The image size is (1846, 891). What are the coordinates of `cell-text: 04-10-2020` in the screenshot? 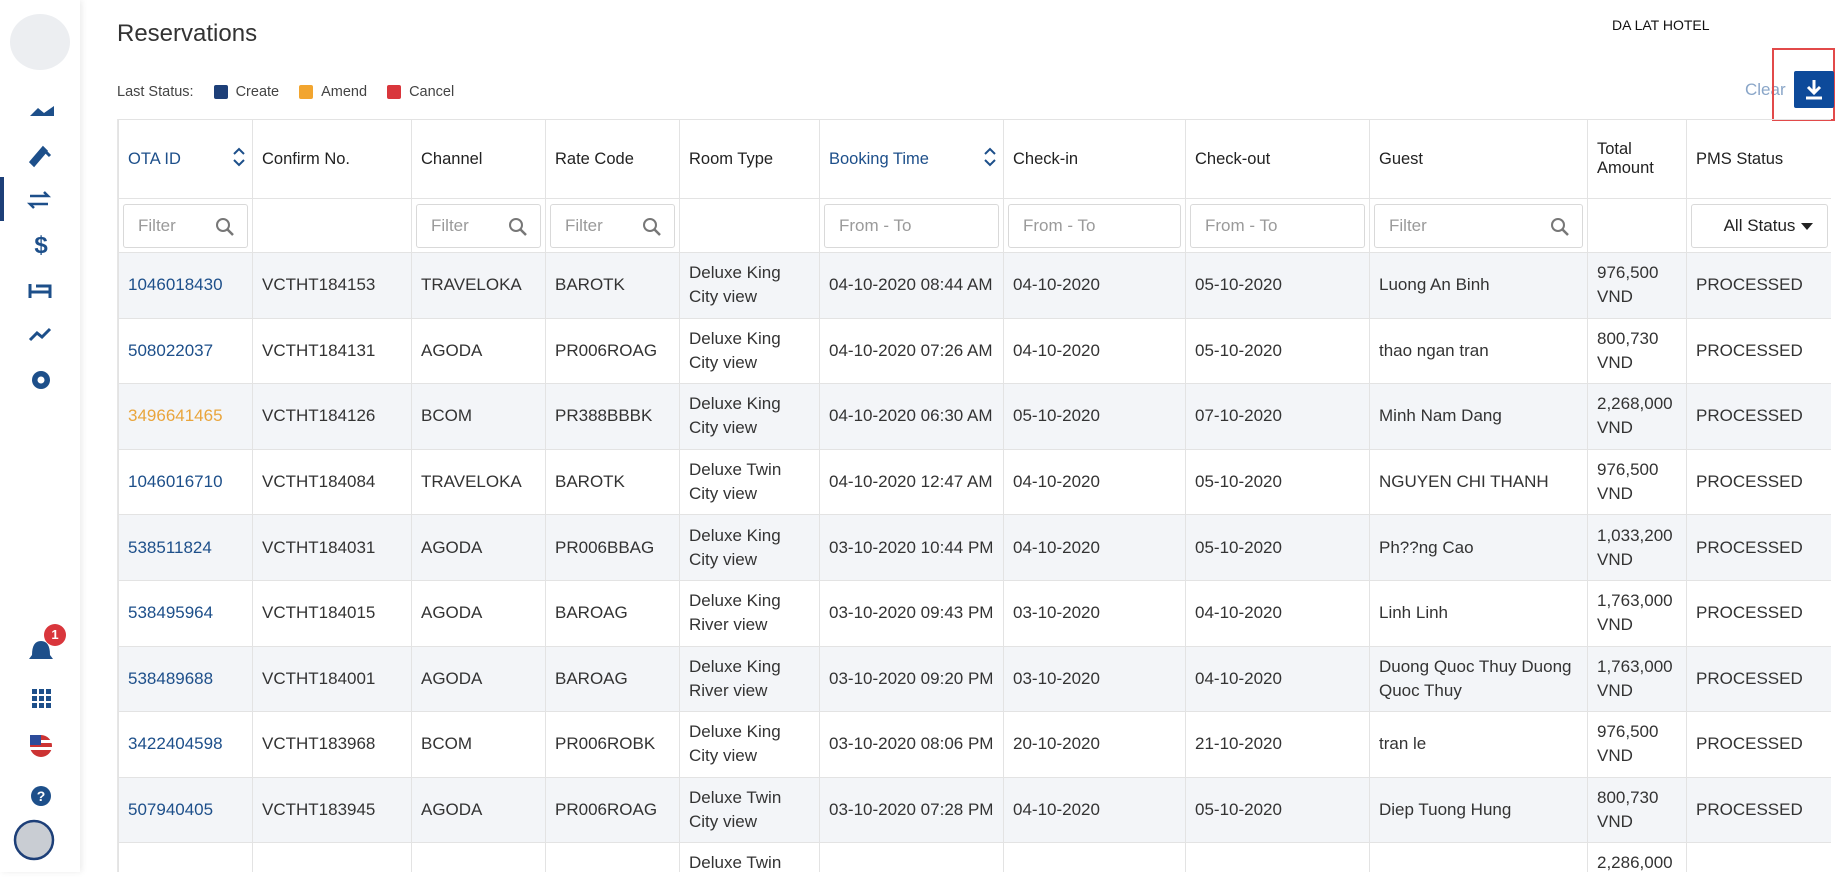 It's located at (1056, 350).